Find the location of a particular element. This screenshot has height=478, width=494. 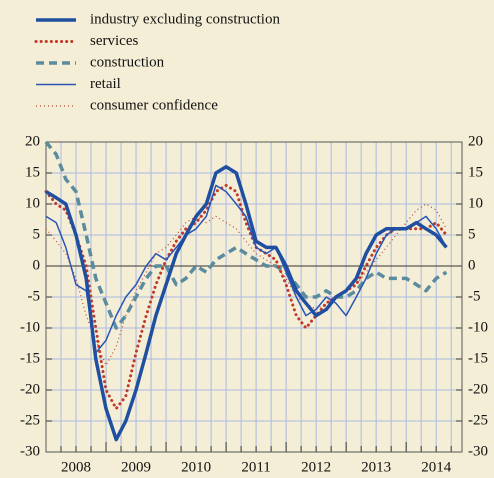

y2-tick-label: 20 is located at coordinates (475, 141).